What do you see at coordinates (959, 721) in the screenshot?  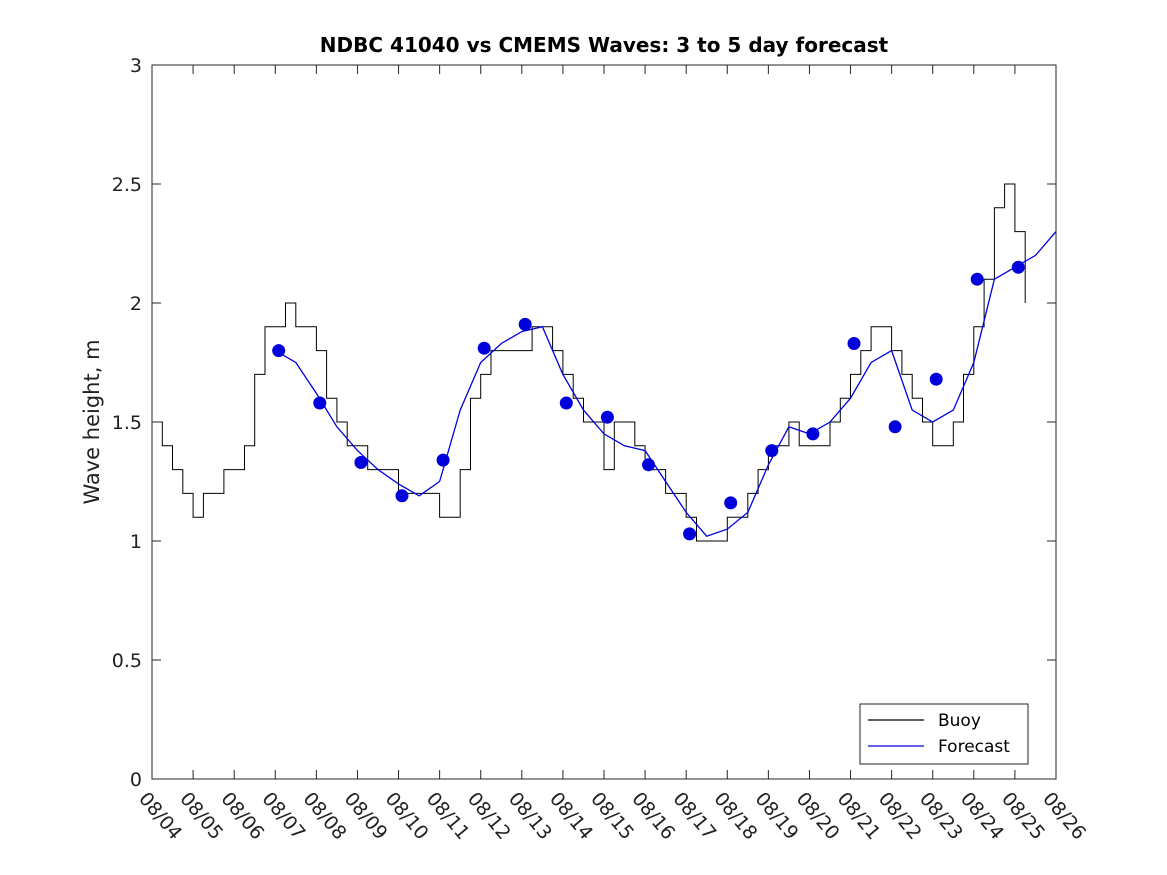 I see `legend-label-buoy: Buoy` at bounding box center [959, 721].